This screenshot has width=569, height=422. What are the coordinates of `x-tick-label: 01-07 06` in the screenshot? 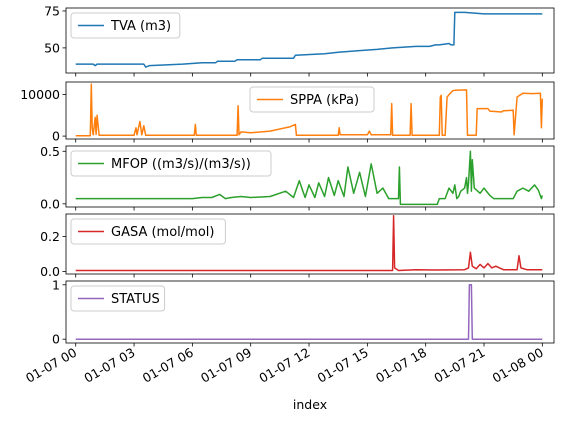 It's located at (168, 365).